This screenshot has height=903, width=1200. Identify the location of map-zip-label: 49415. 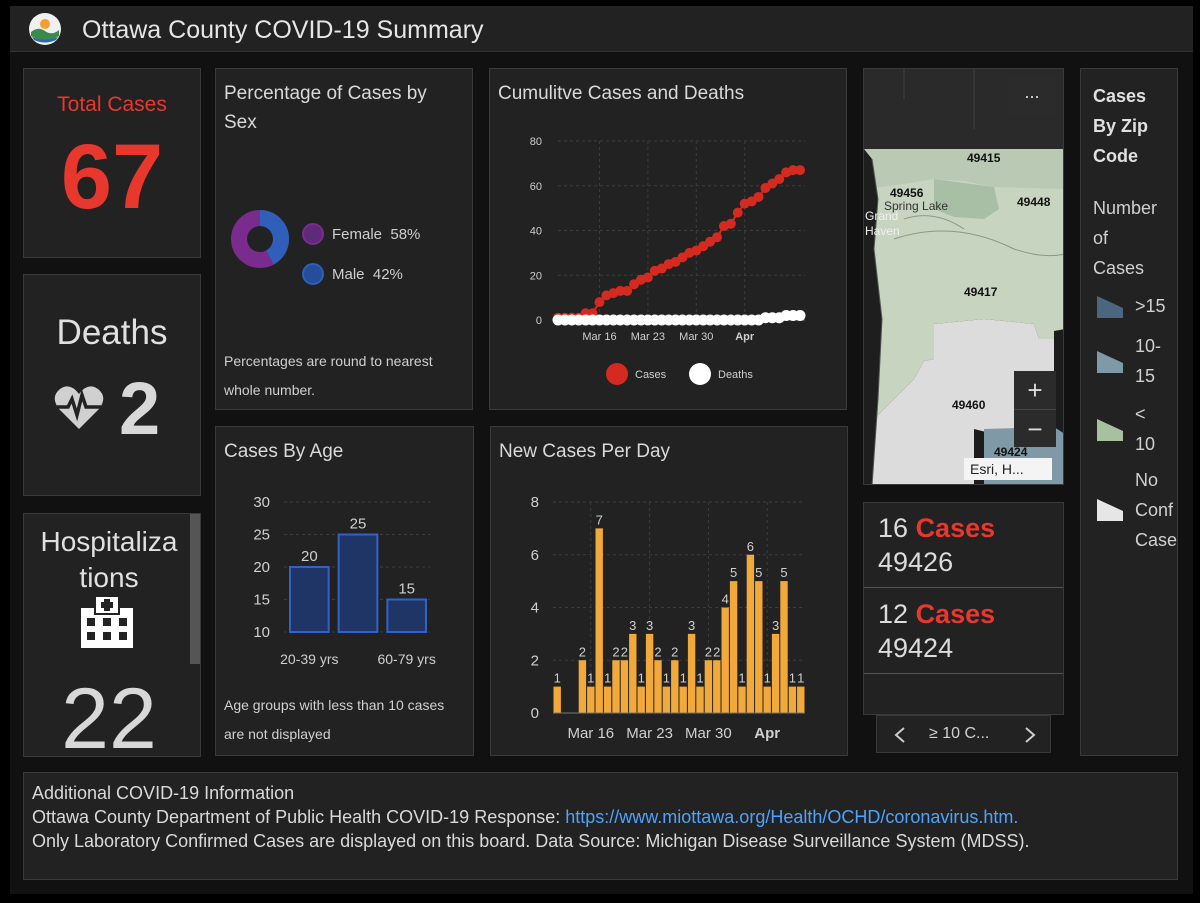
(984, 158).